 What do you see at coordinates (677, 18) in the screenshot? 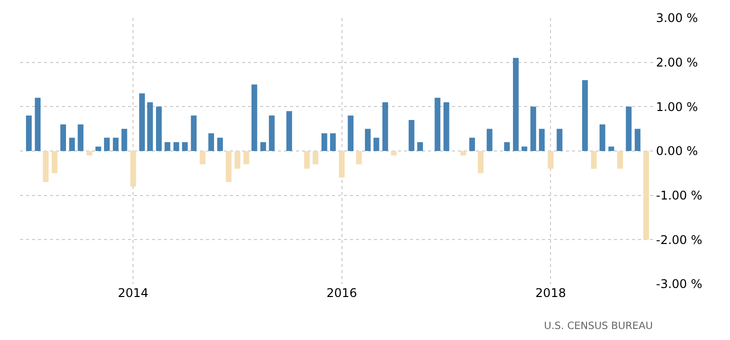
I see `y-tick-label: 3.00 %` at bounding box center [677, 18].